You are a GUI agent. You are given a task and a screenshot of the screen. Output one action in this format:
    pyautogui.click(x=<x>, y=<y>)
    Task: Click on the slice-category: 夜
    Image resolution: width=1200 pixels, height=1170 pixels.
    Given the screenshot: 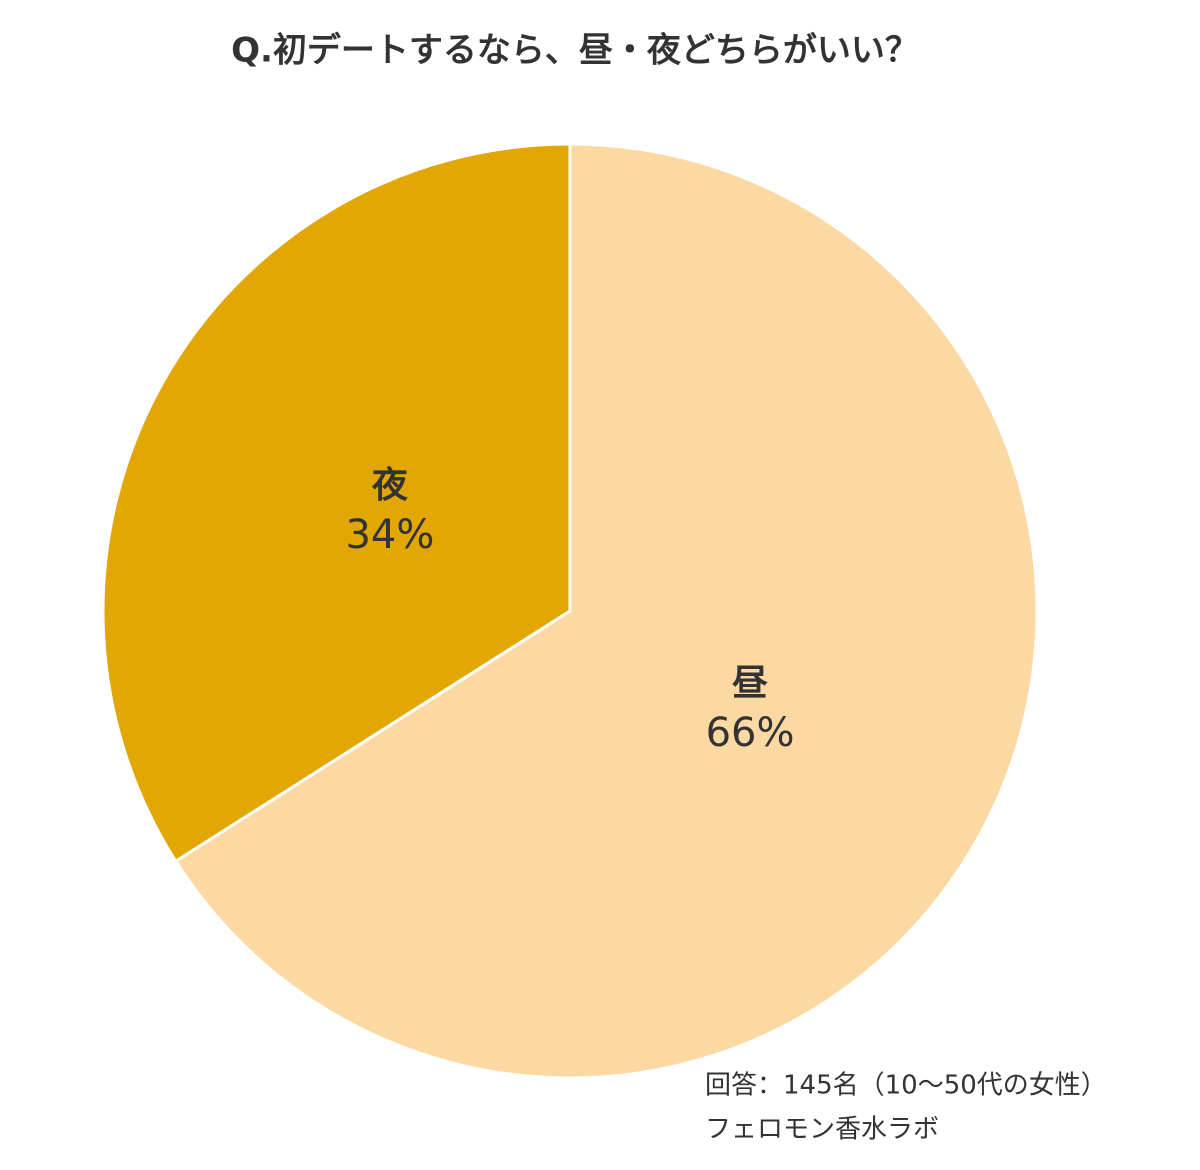 What is the action you would take?
    pyautogui.click(x=390, y=485)
    